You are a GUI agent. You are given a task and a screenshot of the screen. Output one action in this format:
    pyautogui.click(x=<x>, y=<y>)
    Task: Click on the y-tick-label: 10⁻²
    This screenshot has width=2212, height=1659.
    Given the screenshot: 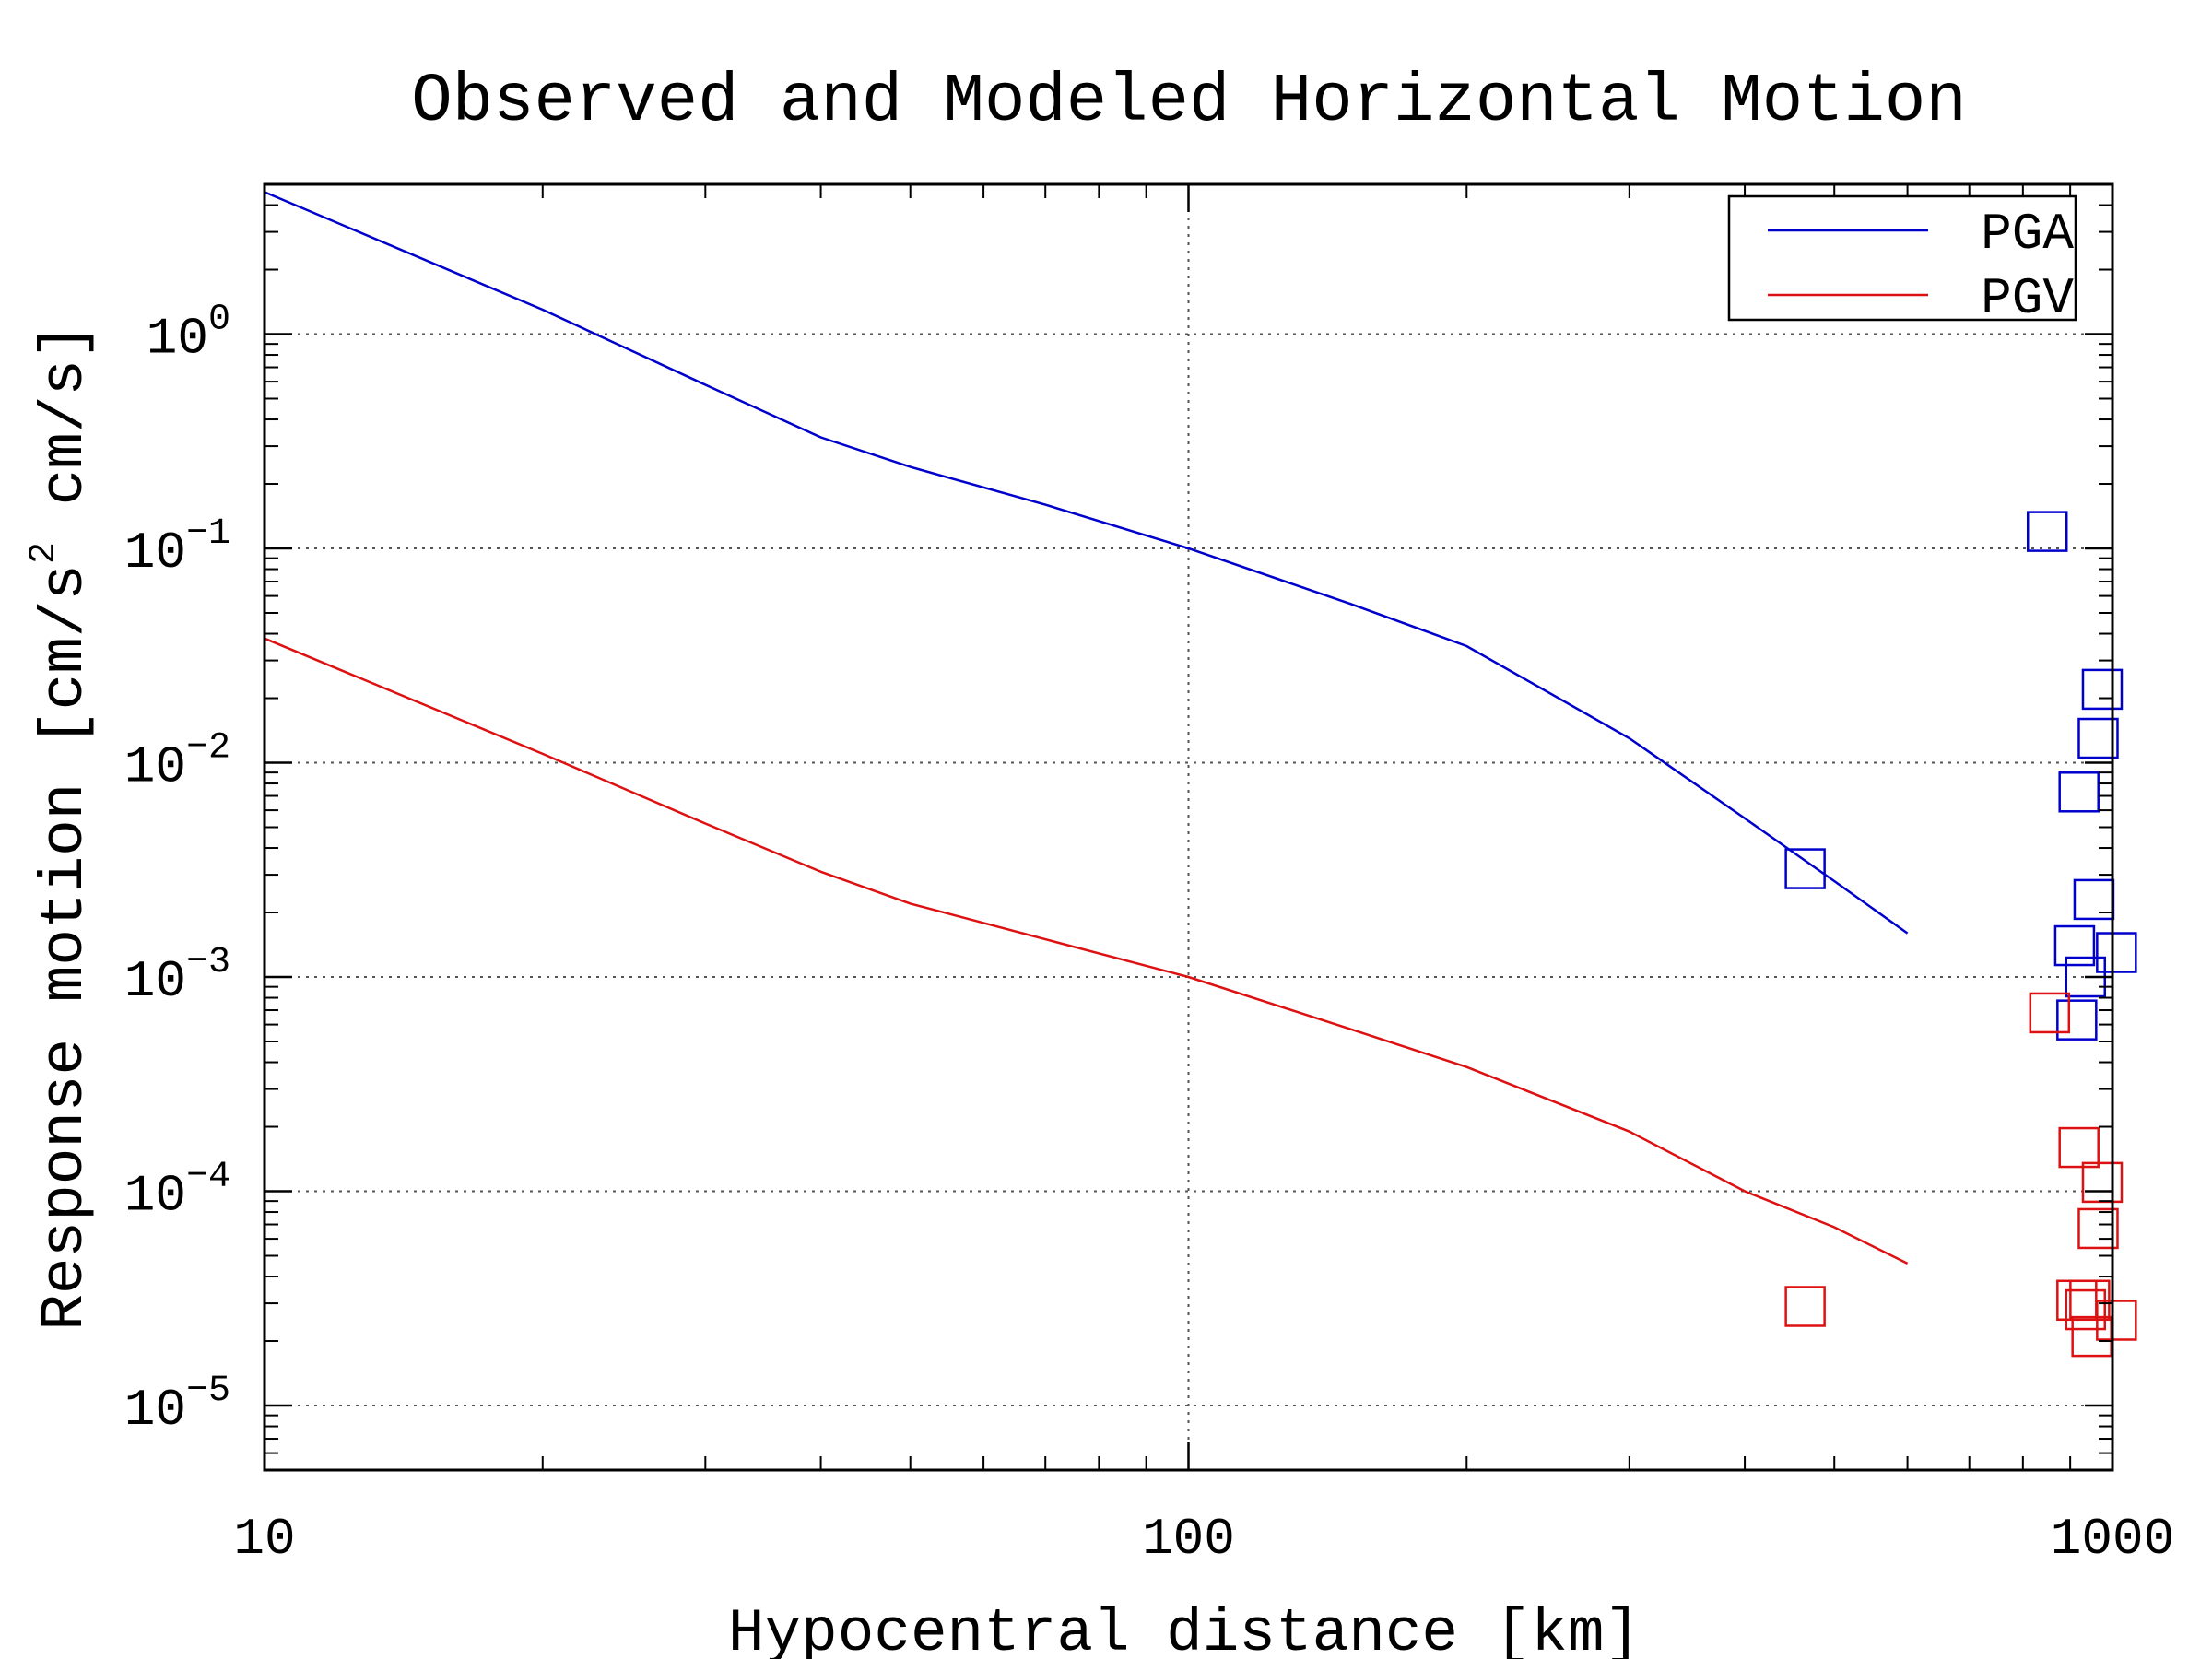 What is the action you would take?
    pyautogui.click(x=177, y=762)
    